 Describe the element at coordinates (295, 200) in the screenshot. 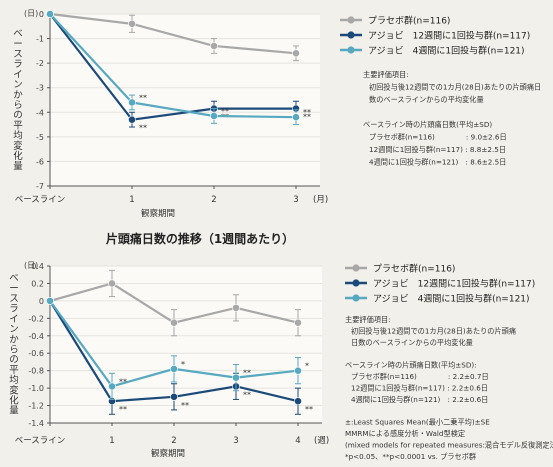

I see `x-tick-label: 3` at that location.